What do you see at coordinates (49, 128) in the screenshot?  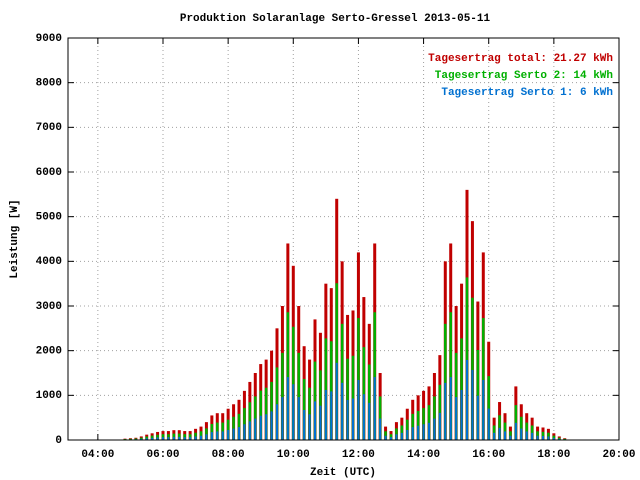 I see `y-tick-label: 7000` at bounding box center [49, 128].